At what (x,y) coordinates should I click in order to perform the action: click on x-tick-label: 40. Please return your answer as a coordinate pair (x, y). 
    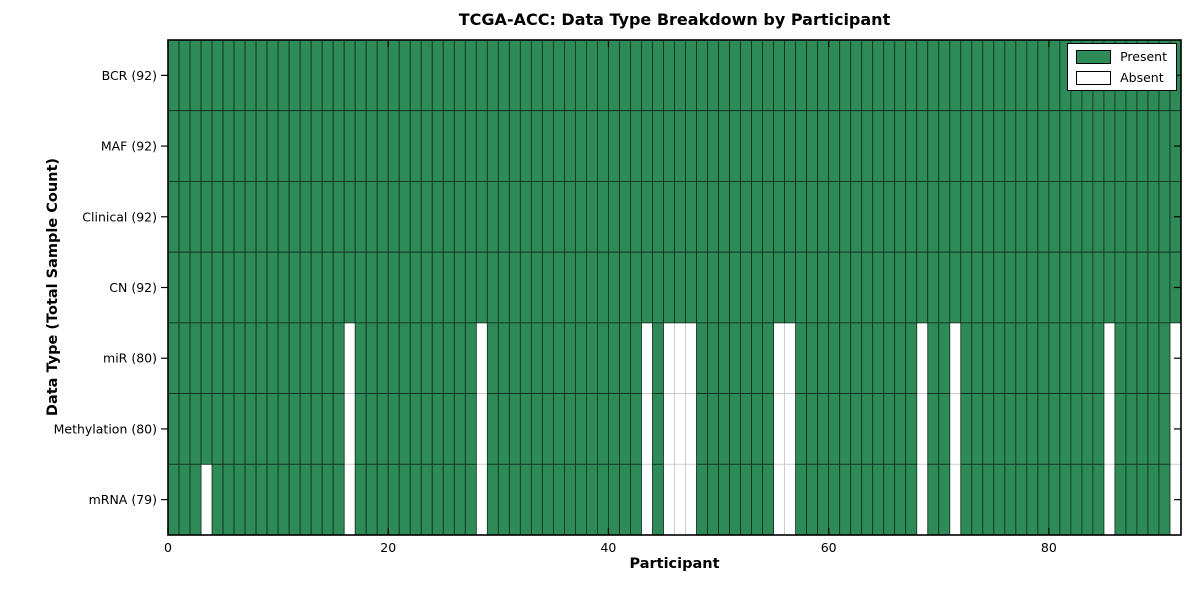
    Looking at the image, I should click on (608, 547).